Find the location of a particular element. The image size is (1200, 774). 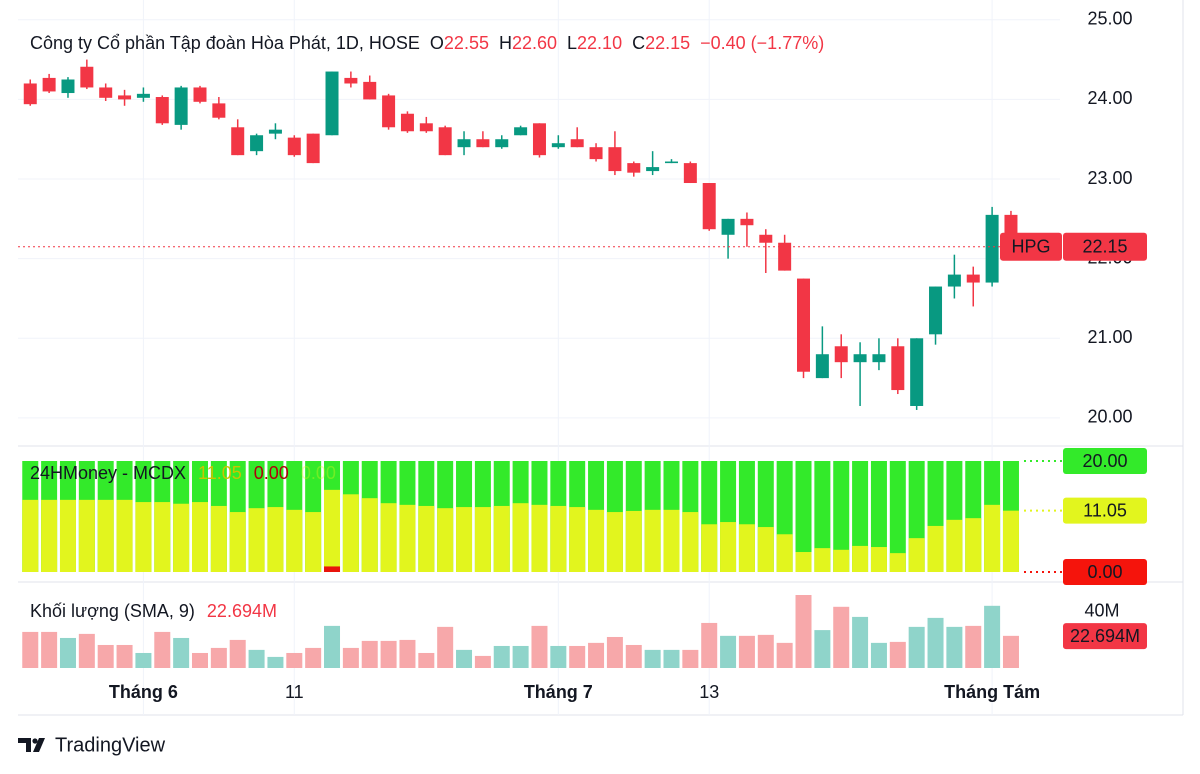

y-tick-label: 20.00 is located at coordinates (1109, 417).